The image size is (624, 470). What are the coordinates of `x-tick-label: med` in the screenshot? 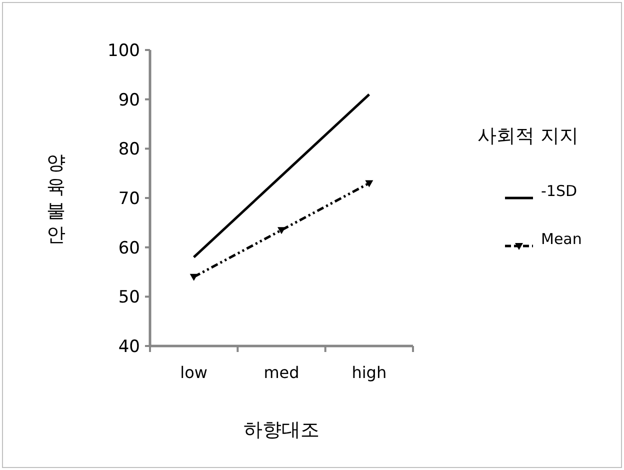 It's located at (282, 372).